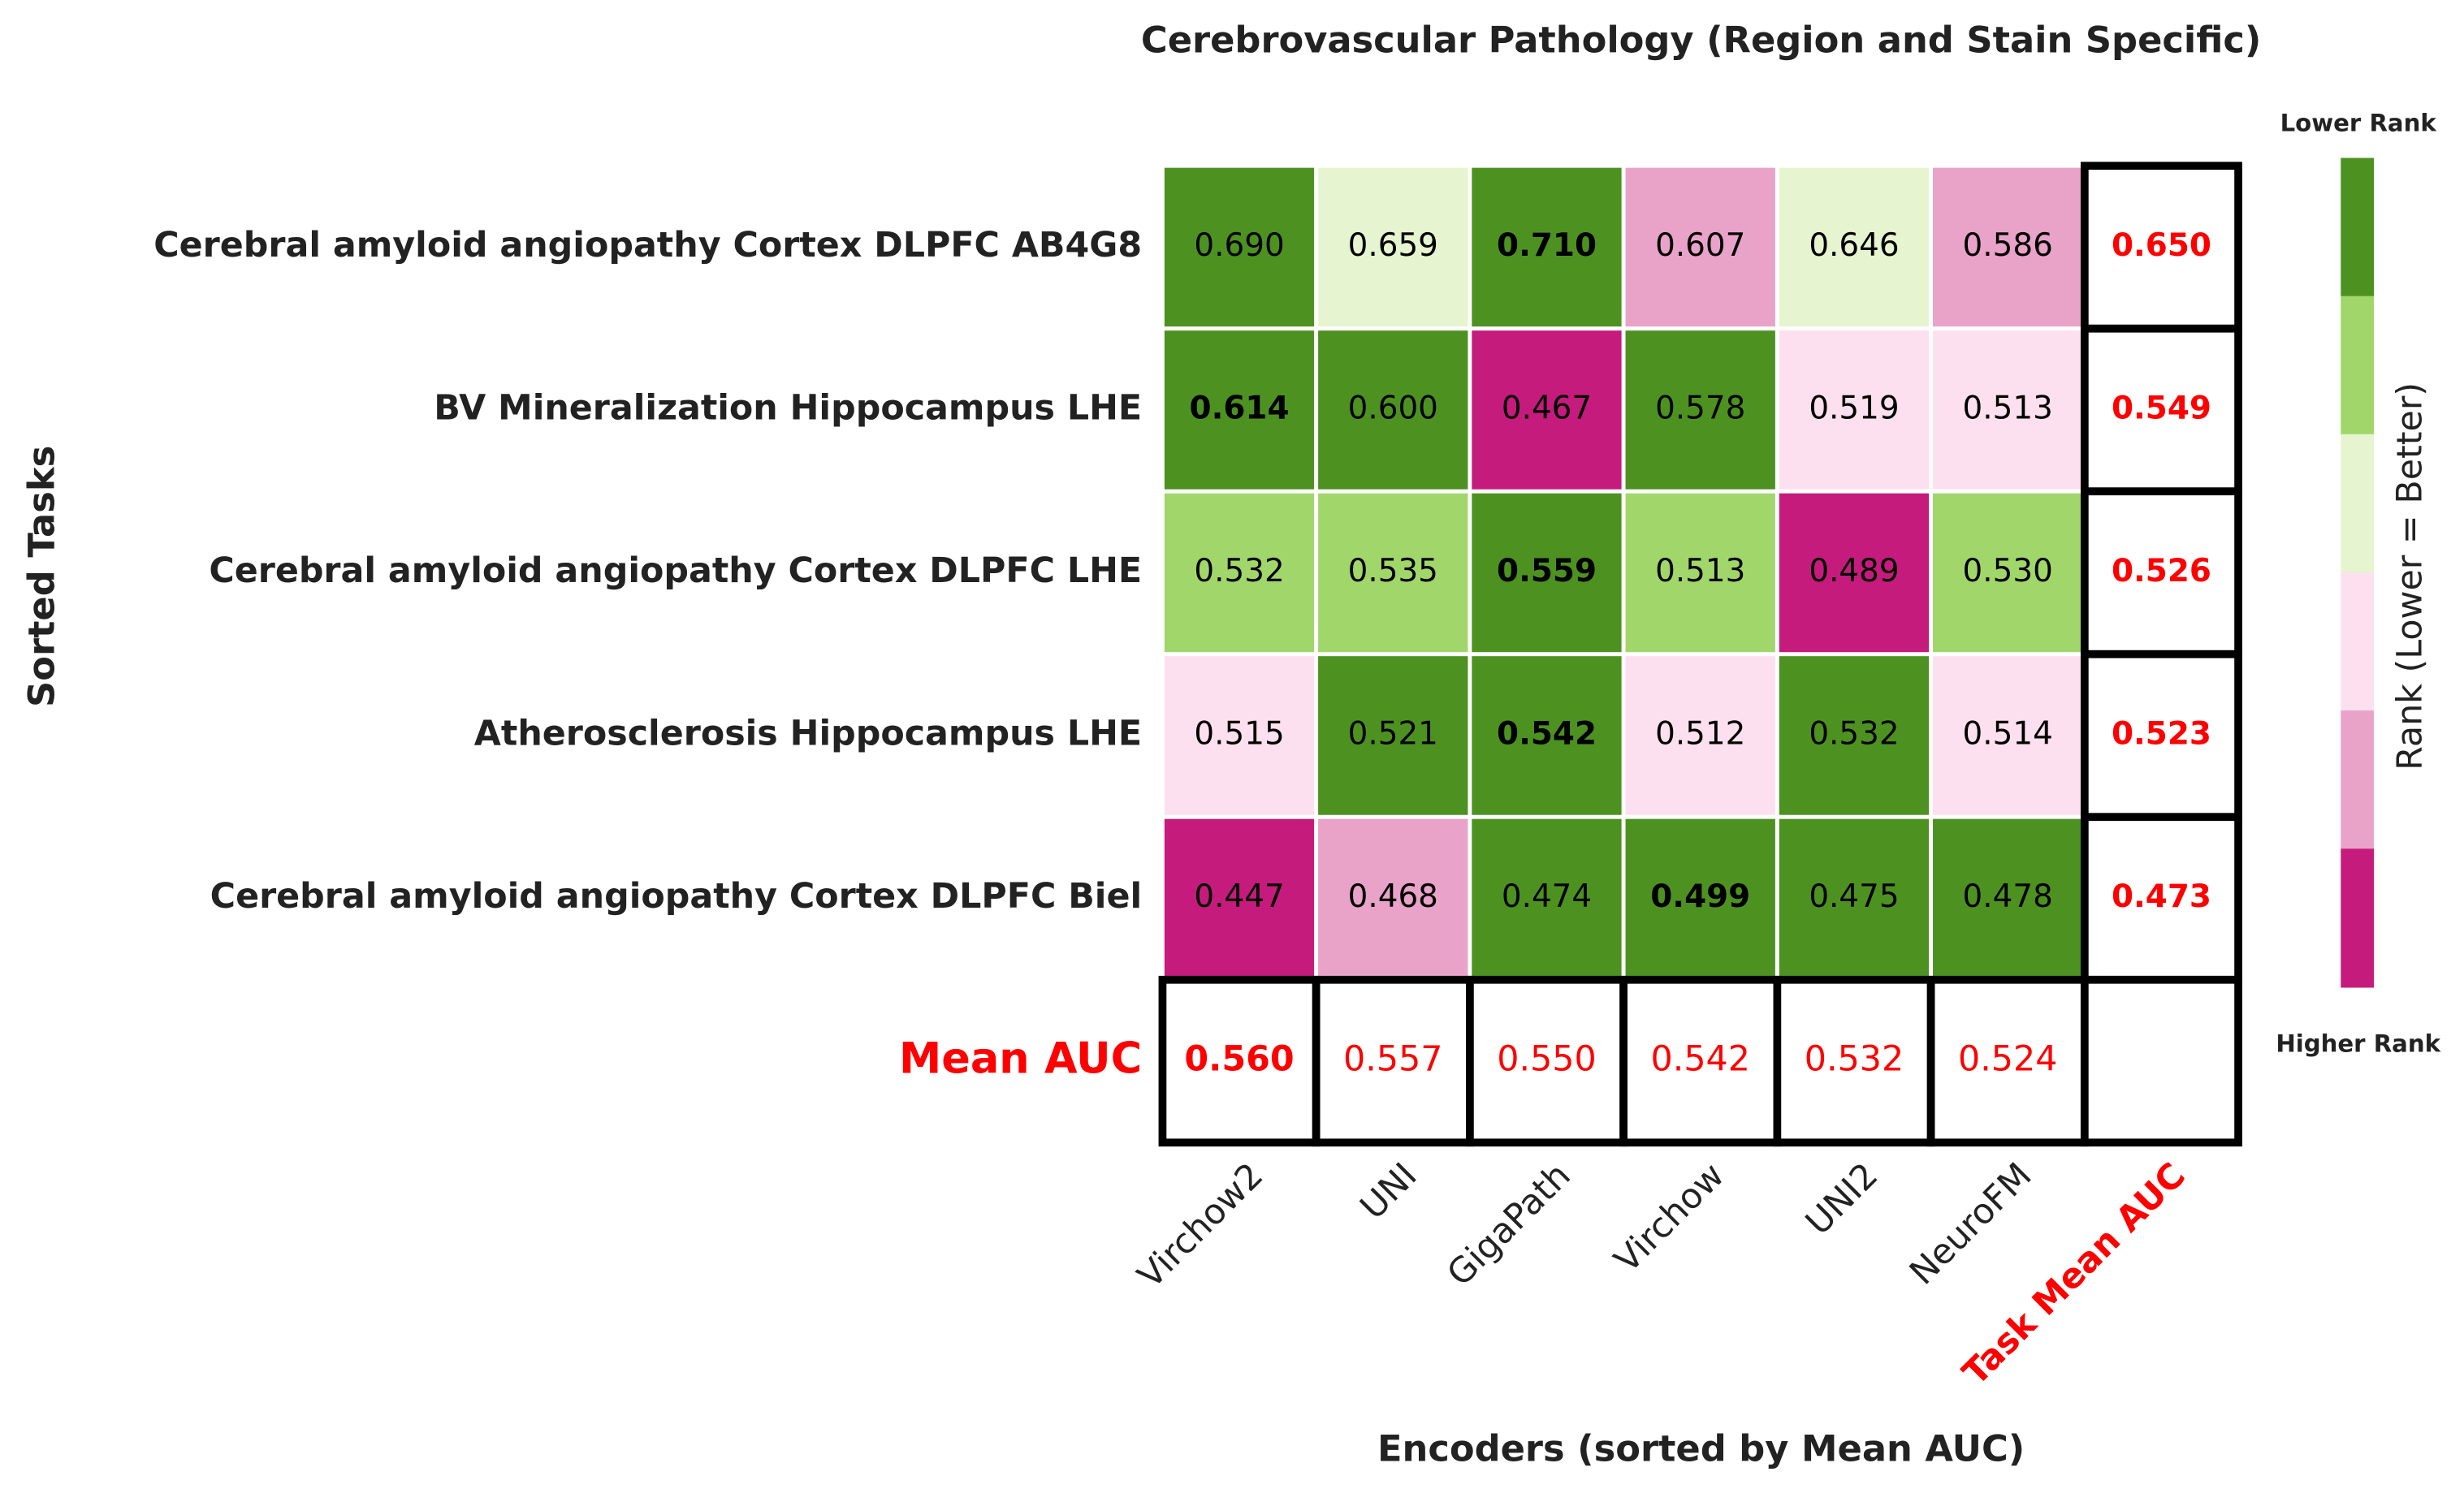  I want to click on empty-corner-cell, so click(2161, 1061).